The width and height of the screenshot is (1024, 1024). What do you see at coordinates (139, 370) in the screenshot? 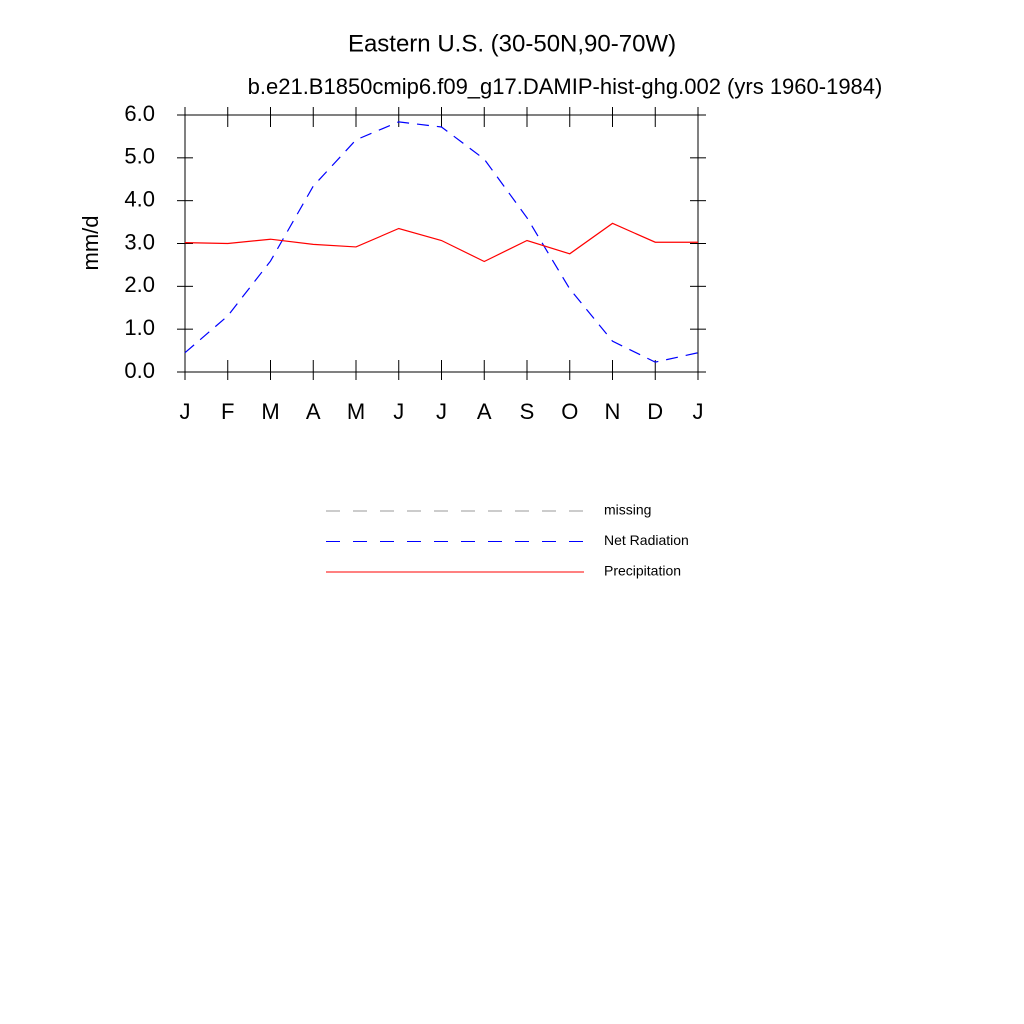
I see `y-tick-label: 0.0` at bounding box center [139, 370].